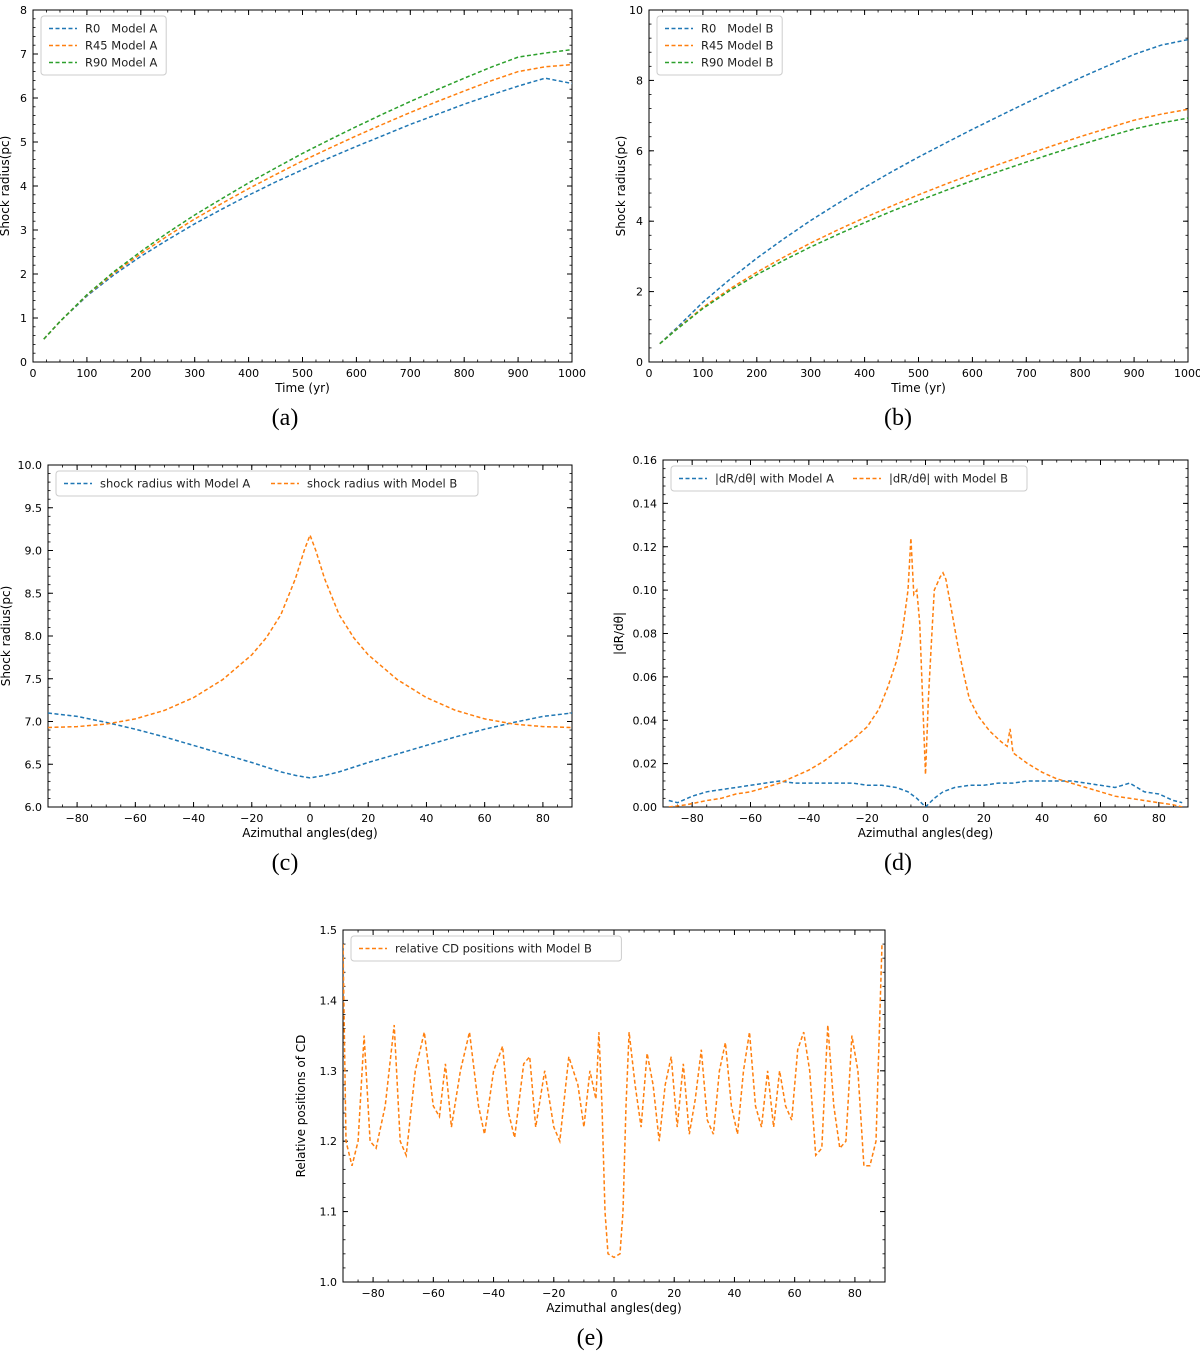 This screenshot has width=1200, height=1367. What do you see at coordinates (285, 863) in the screenshot?
I see `panel-caption: (c)` at bounding box center [285, 863].